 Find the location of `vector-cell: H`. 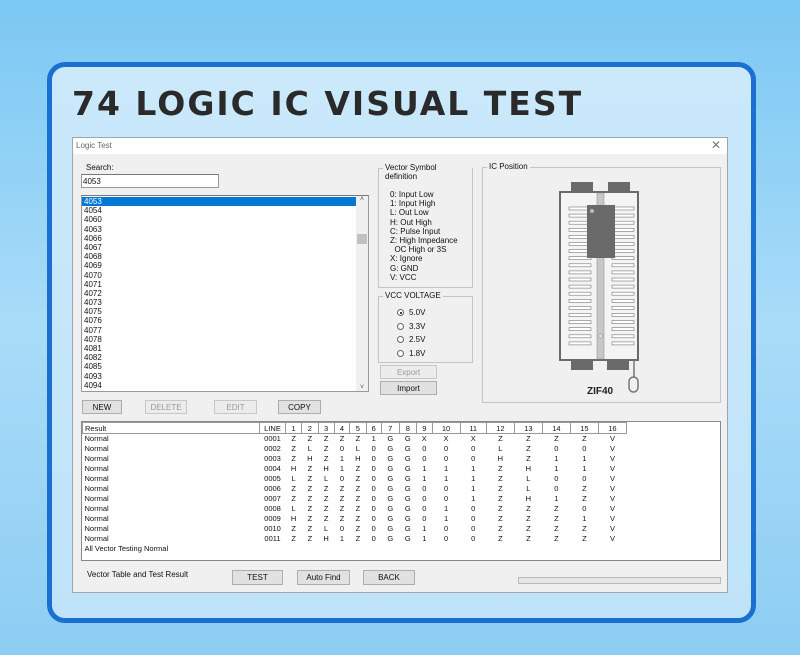

vector-cell: H is located at coordinates (326, 468).